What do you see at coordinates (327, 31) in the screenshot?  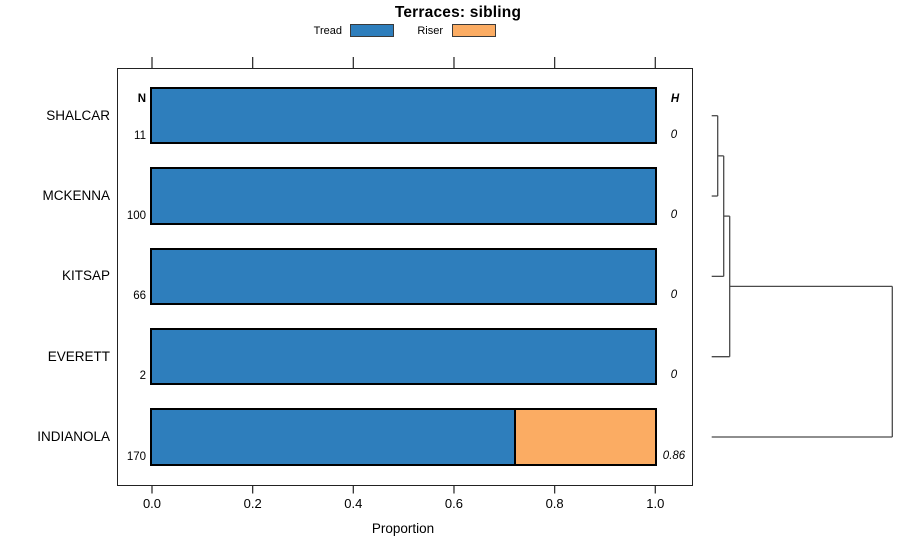 I see `legend-label-tread: Tread` at bounding box center [327, 31].